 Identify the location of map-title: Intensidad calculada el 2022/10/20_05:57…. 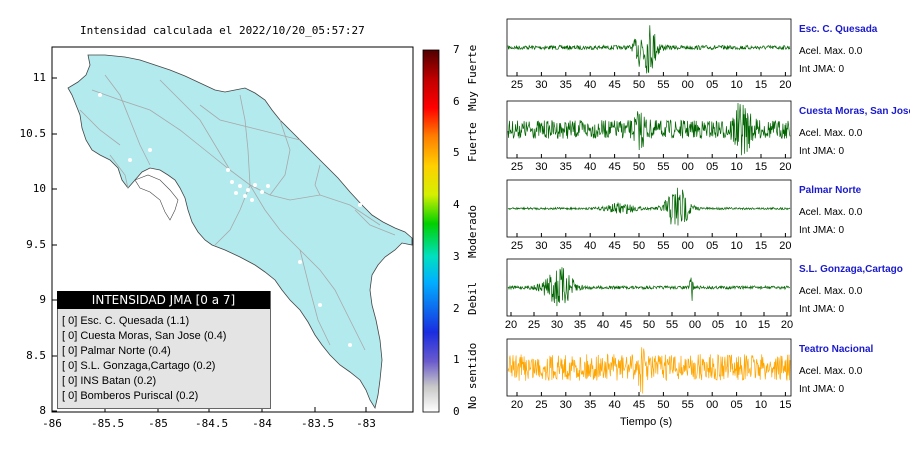
(222, 30).